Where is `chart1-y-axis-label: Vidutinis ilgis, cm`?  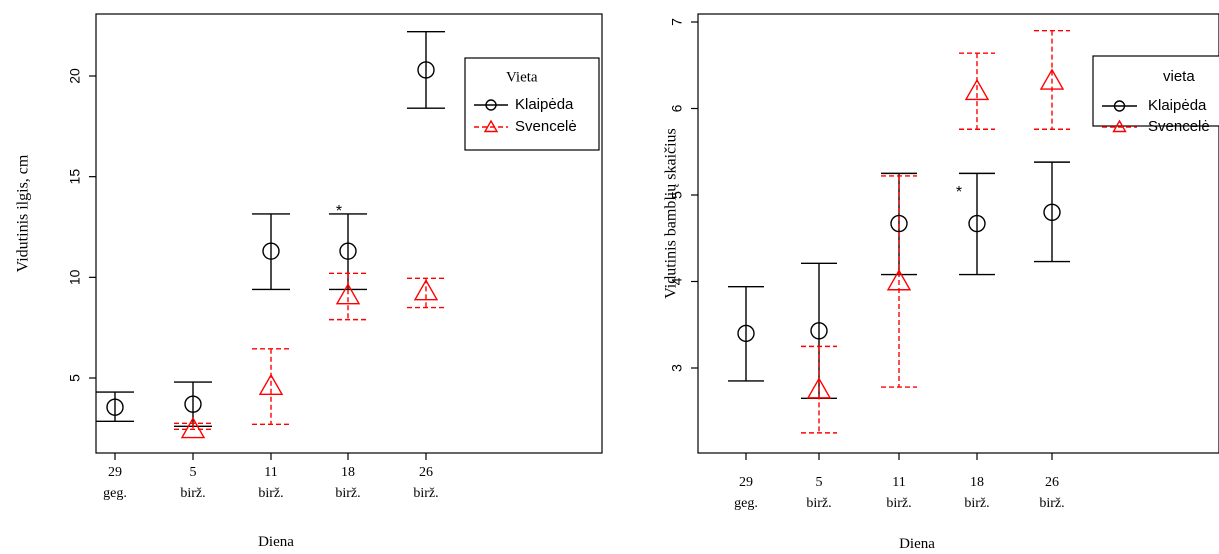
chart1-y-axis-label: Vidutinis ilgis, cm is located at coordinates (23, 213).